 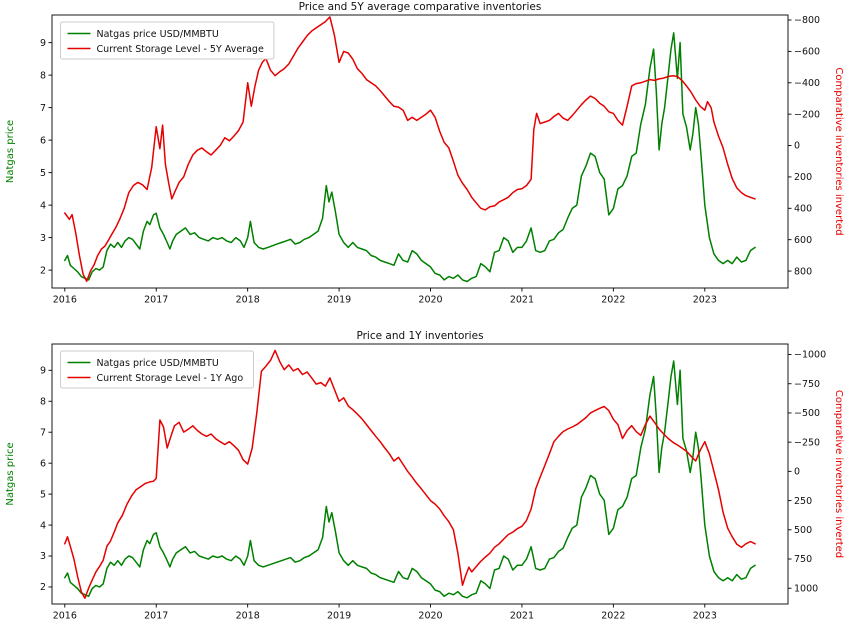 I want to click on right-y-tick-label: −750, so click(x=807, y=384).